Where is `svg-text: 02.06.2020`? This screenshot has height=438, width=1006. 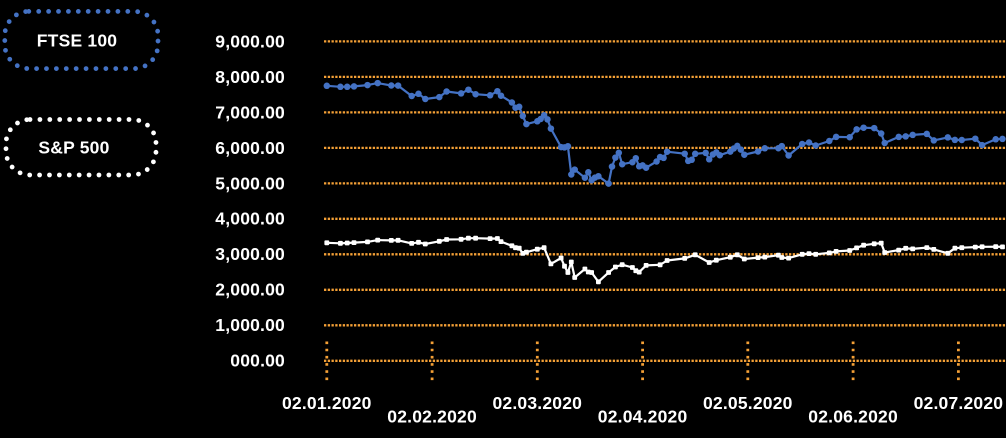
svg-text: 02.06.2020 is located at coordinates (853, 417).